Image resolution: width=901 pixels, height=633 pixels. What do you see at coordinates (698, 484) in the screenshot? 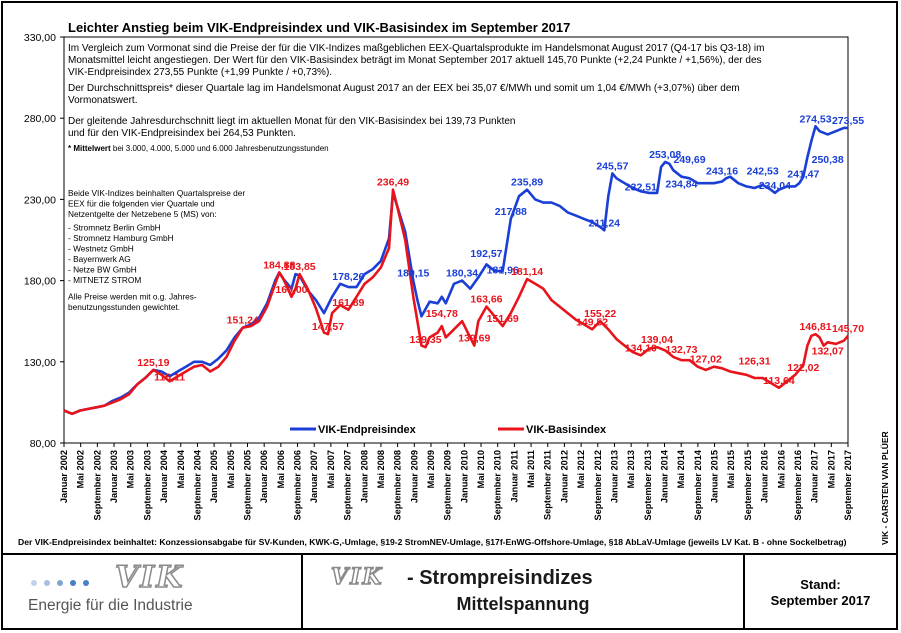
I see `x-tick-label: September 2014` at bounding box center [698, 484].